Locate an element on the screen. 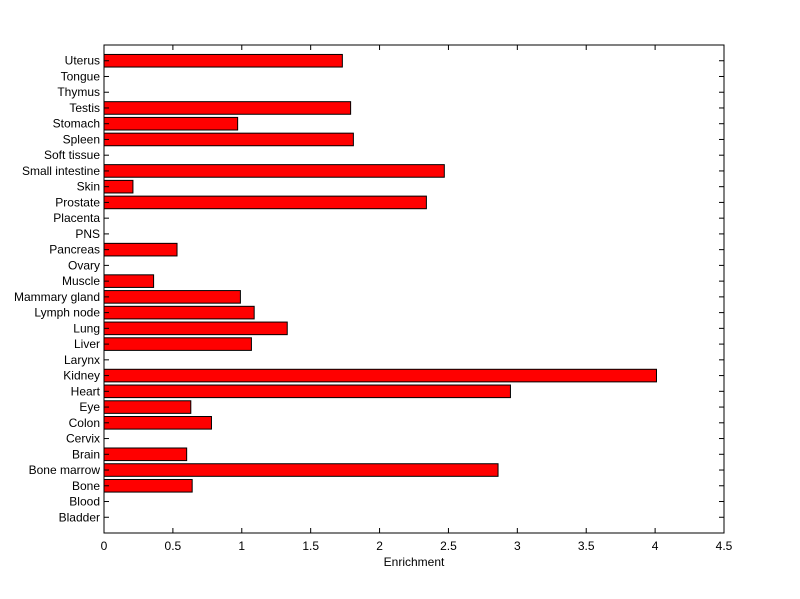  y-tick-label: Thymus is located at coordinates (78, 92).